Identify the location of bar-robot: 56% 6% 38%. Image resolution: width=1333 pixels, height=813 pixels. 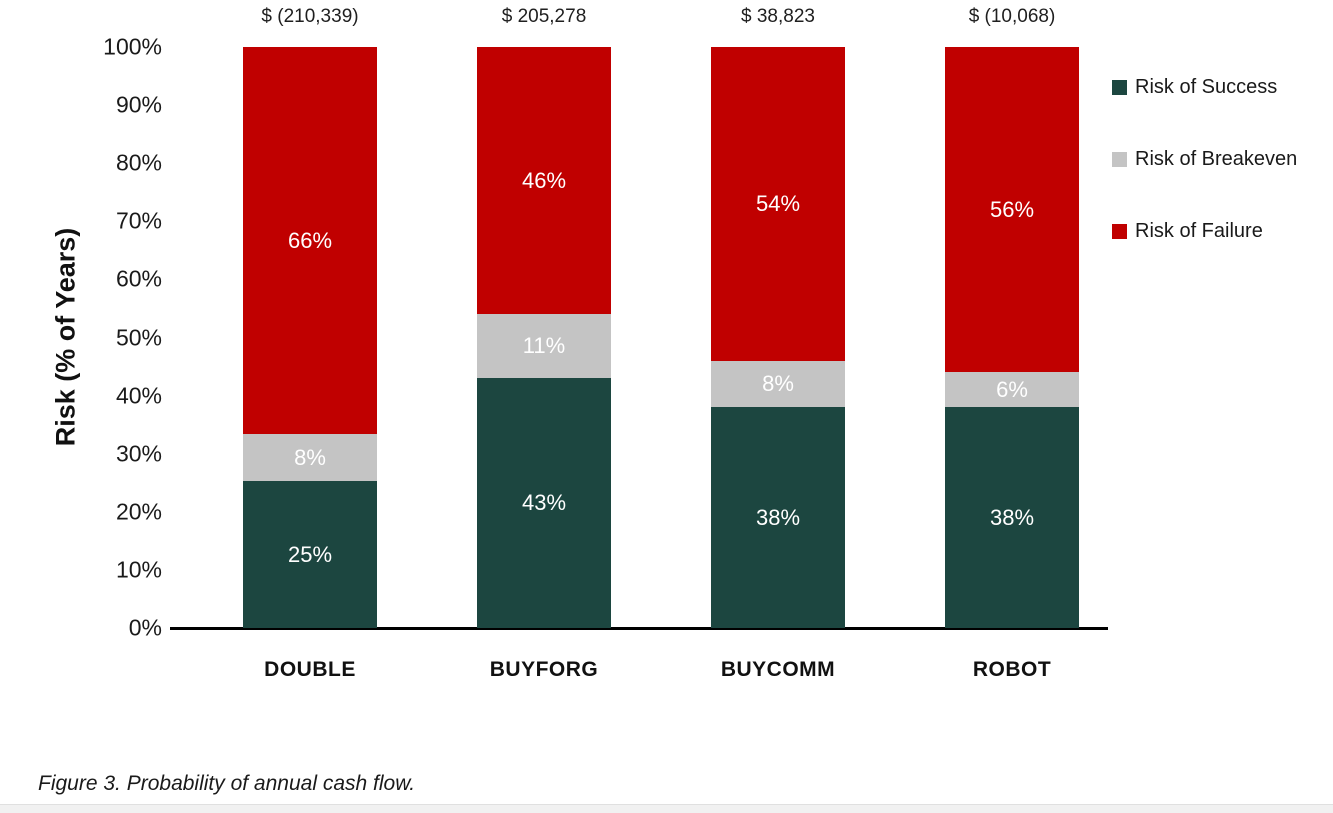
(1012, 337).